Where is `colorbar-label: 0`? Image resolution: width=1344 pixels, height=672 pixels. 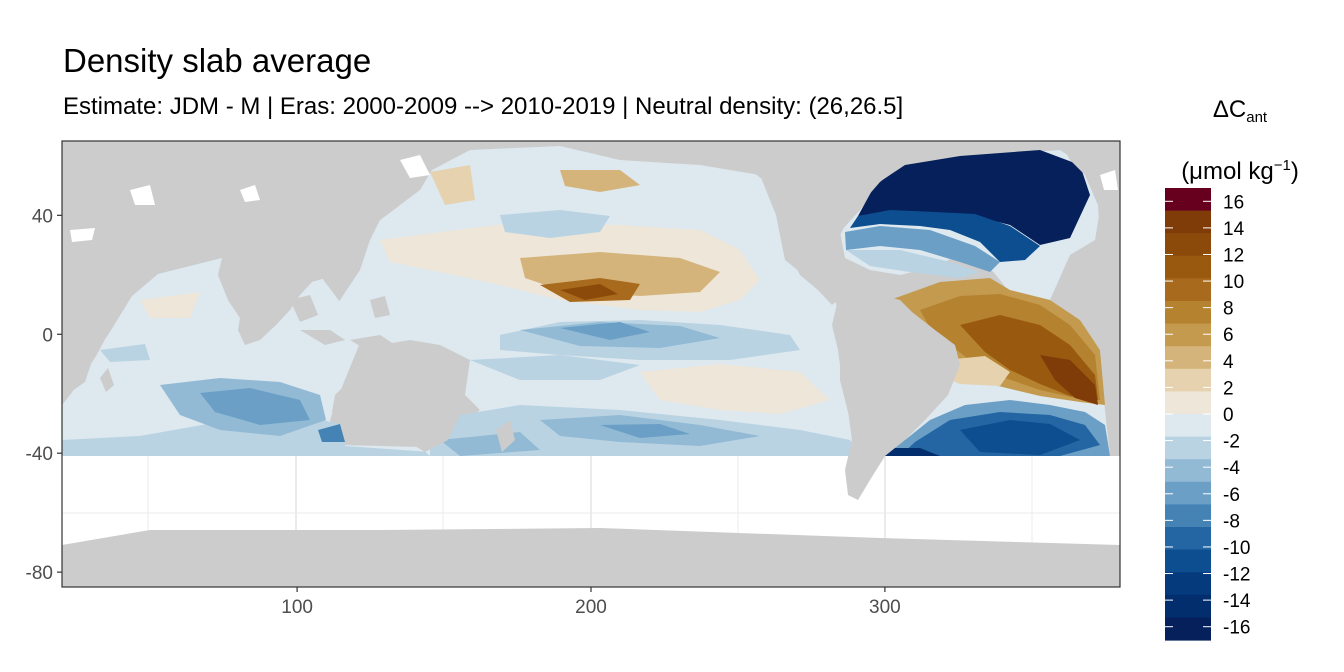
colorbar-label: 0 is located at coordinates (1228, 415).